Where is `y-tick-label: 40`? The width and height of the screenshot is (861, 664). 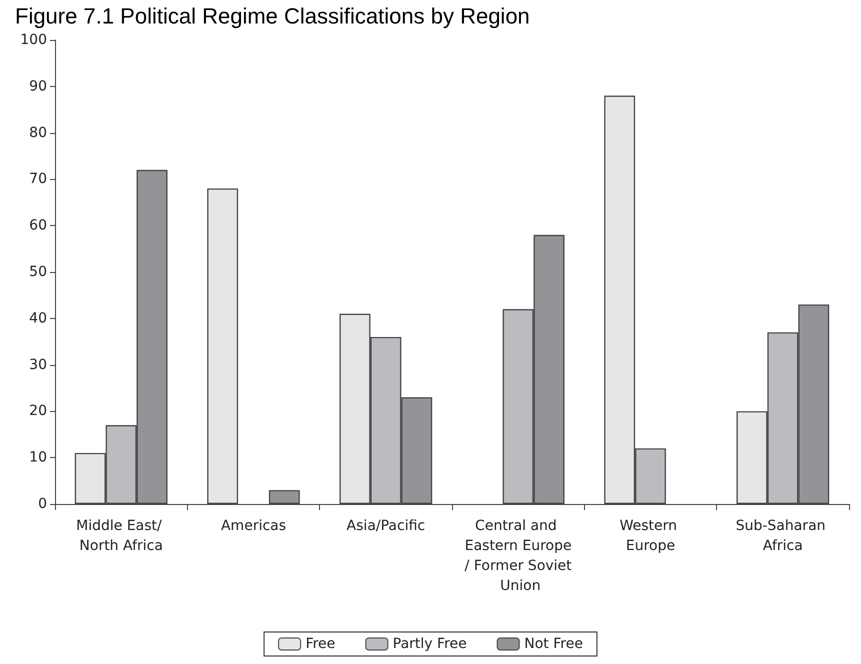 y-tick-label: 40 is located at coordinates (38, 318).